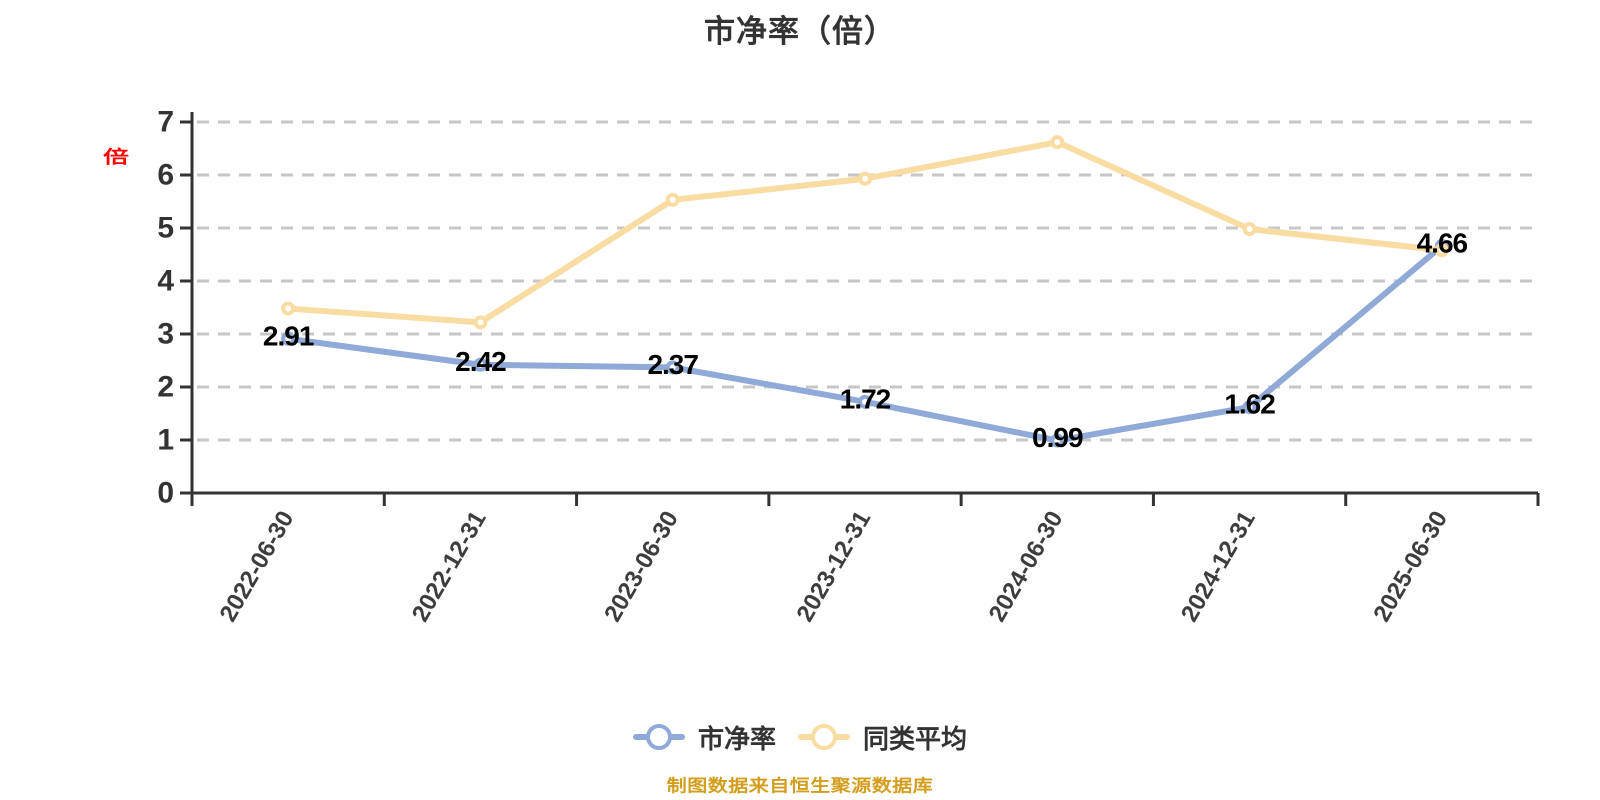 The width and height of the screenshot is (1600, 800). What do you see at coordinates (1218, 567) in the screenshot?
I see `x-axis-tick-label: 2024-12-31` at bounding box center [1218, 567].